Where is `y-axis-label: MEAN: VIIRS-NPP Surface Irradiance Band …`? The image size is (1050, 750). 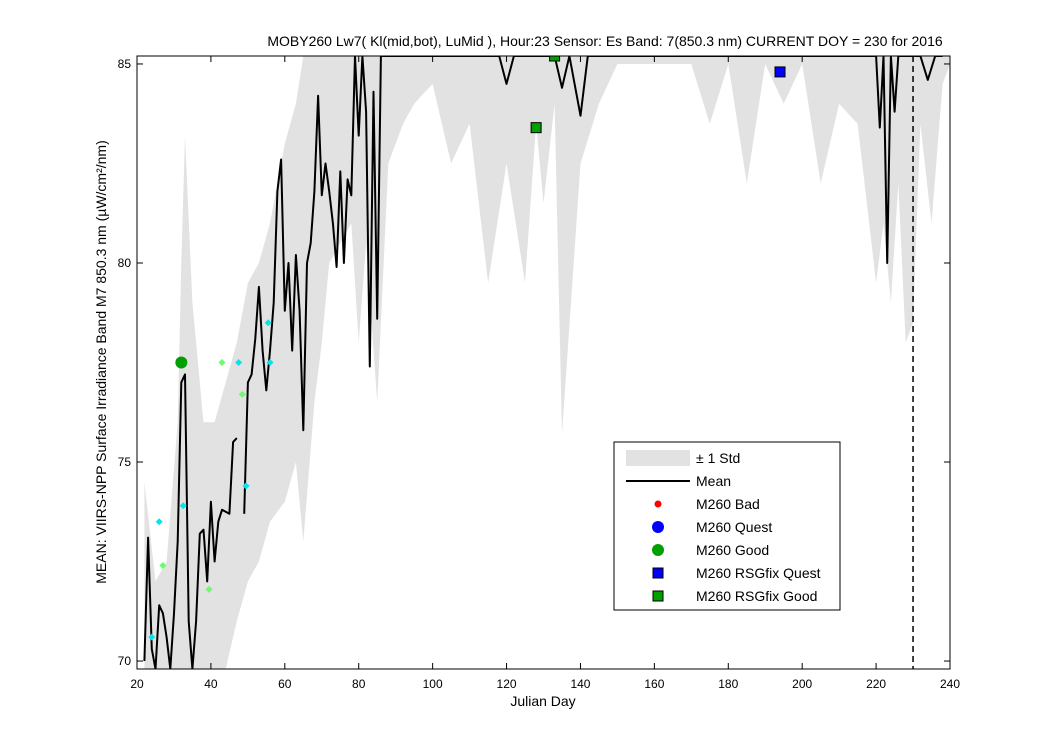
y-axis-label: MEAN: VIIRS-NPP Surface Irradiance Band … is located at coordinates (101, 362).